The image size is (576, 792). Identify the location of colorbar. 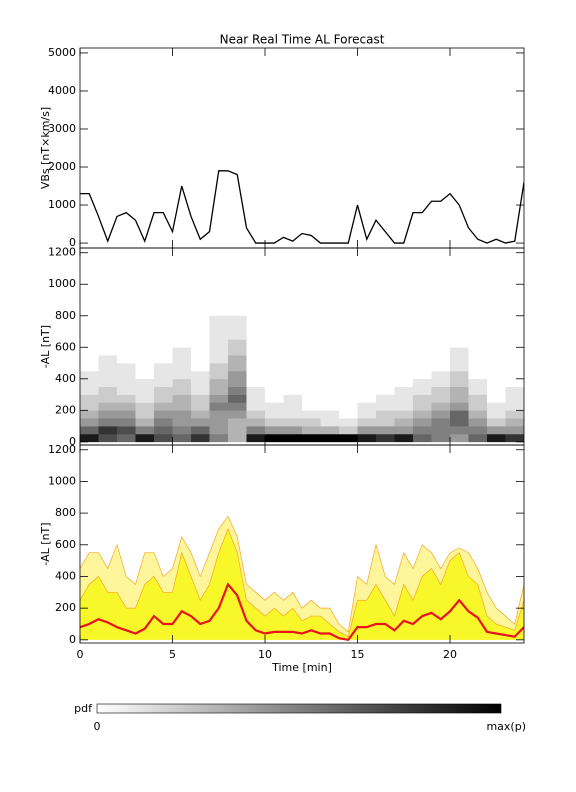
(299, 708).